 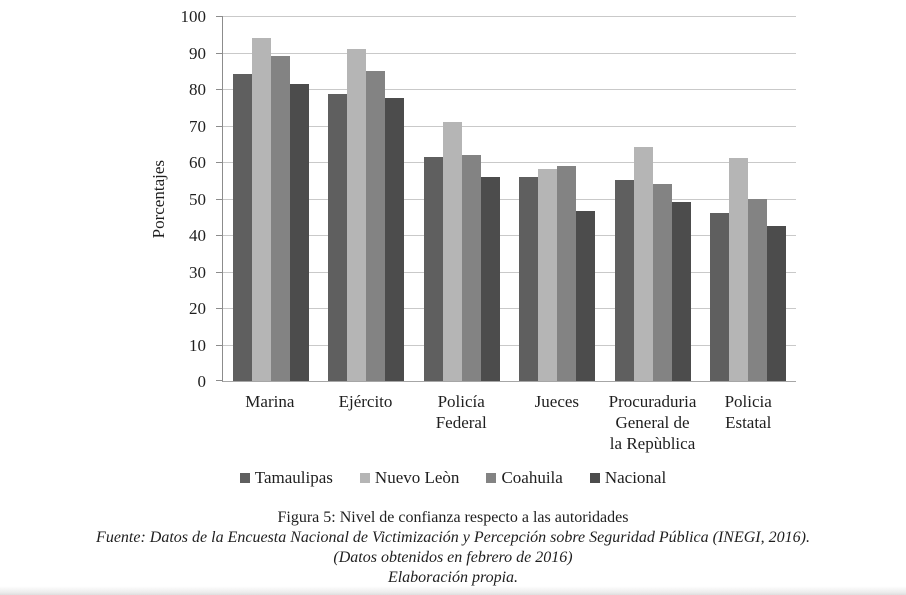 What do you see at coordinates (652, 401) in the screenshot?
I see `x-axis-label-line: Procuraduria` at bounding box center [652, 401].